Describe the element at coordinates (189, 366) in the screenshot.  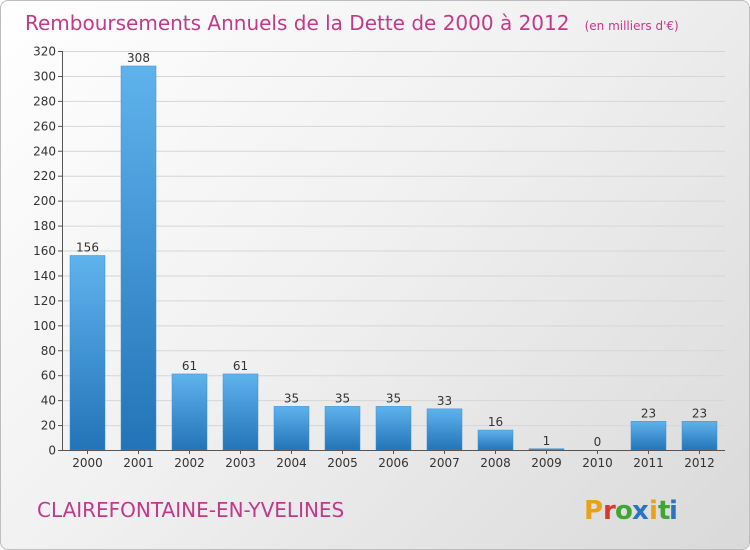
I see `value-label-2002: 61` at that location.